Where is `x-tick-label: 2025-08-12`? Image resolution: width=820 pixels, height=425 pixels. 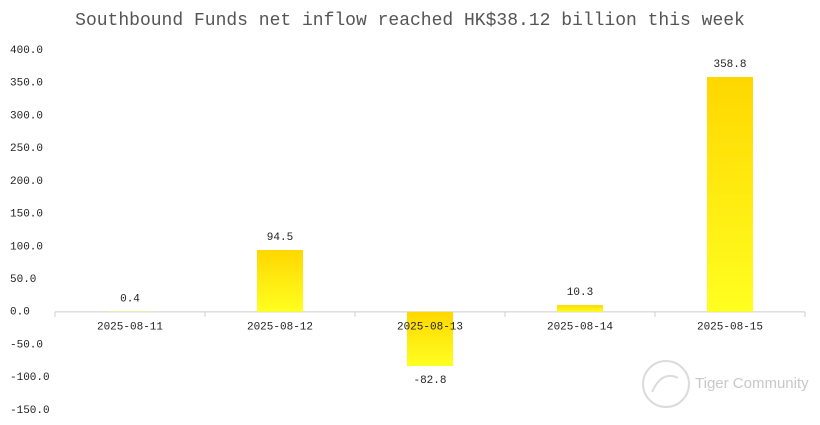 x-tick-label: 2025-08-12 is located at coordinates (280, 328).